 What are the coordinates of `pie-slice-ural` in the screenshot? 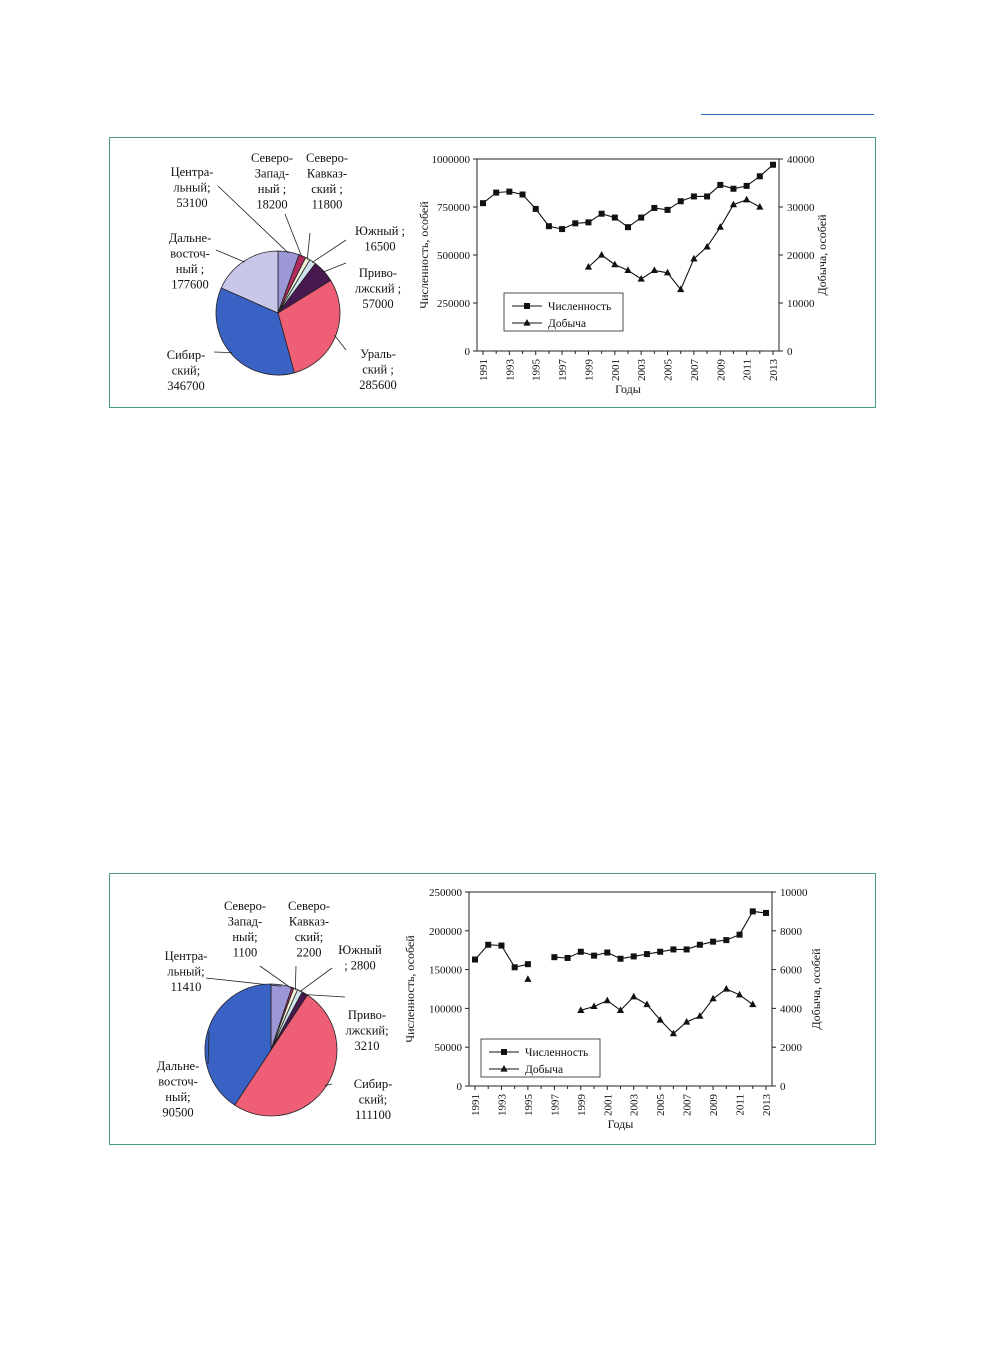 It's located at (309, 326).